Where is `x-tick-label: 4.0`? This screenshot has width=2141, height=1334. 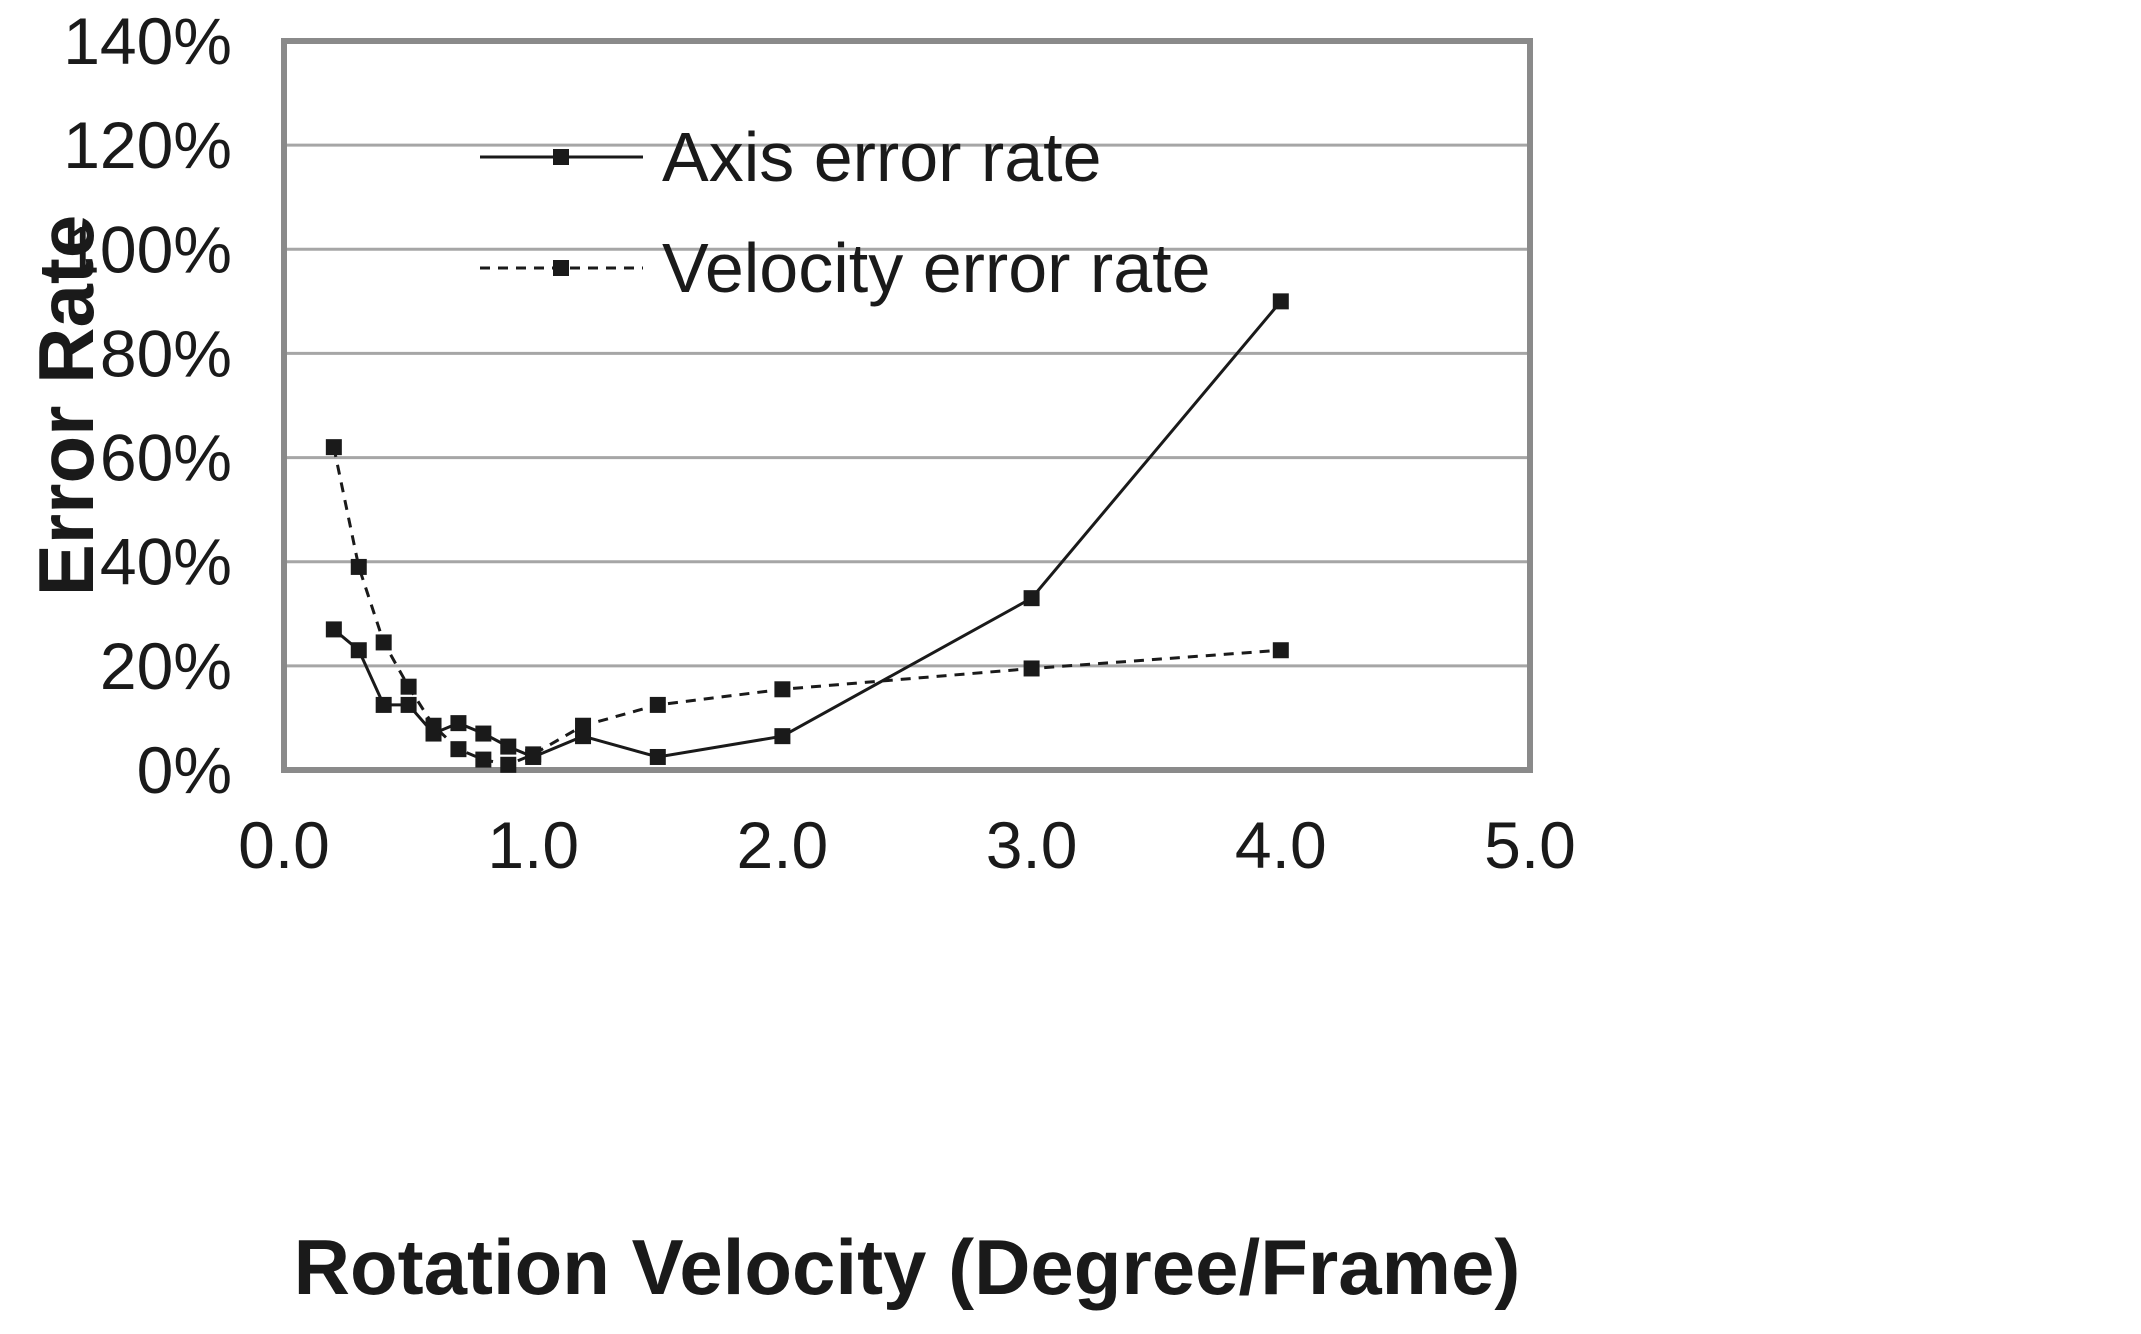 x-tick-label: 4.0 is located at coordinates (1281, 845).